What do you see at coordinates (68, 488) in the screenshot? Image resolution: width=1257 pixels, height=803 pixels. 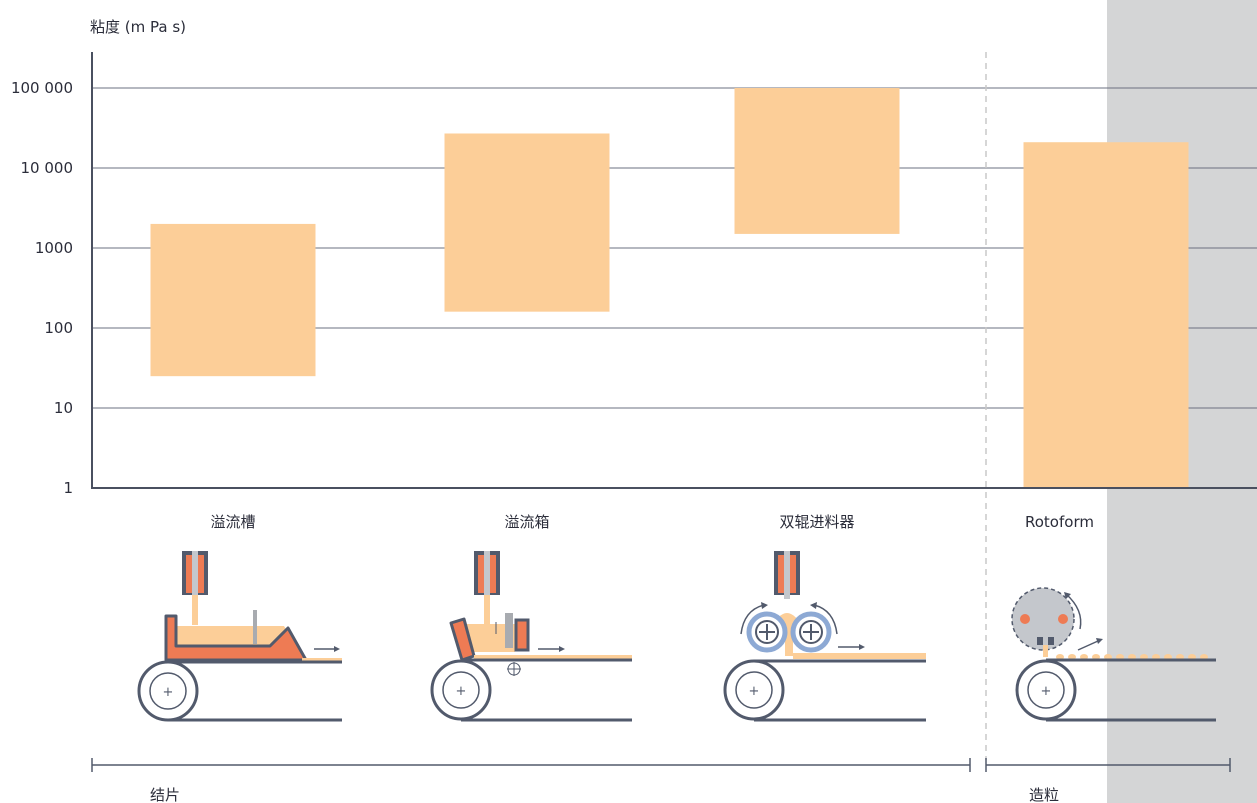 I see `y-tick-label: 1` at bounding box center [68, 488].